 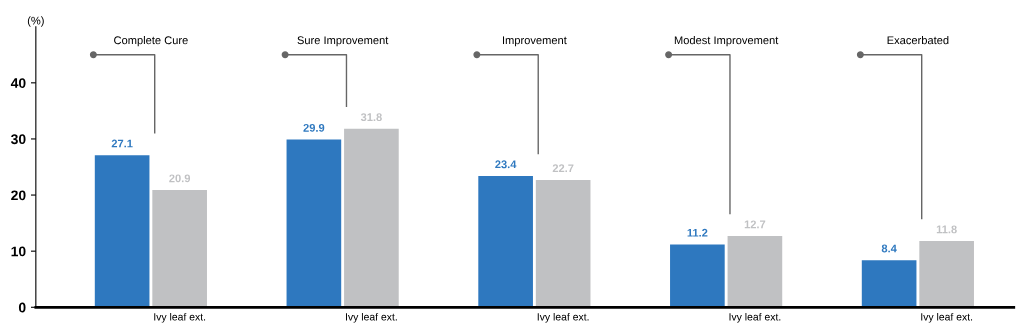 I want to click on y-axis-title: (%), so click(x=35, y=21).